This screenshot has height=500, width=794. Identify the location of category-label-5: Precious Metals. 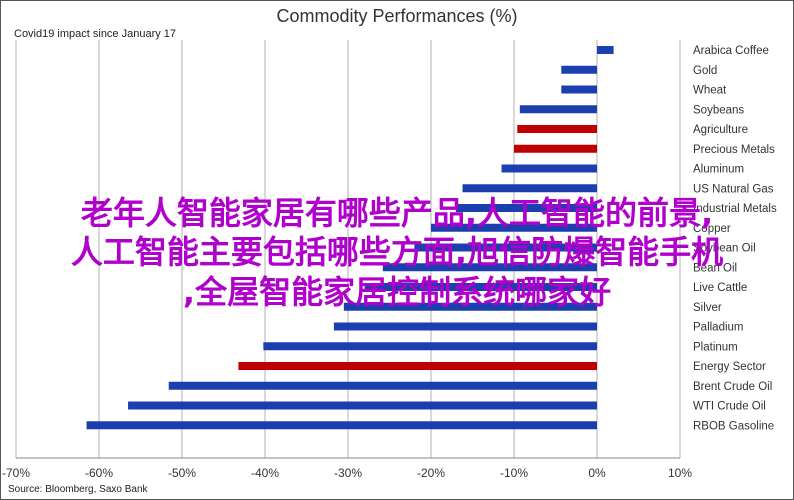
(734, 150).